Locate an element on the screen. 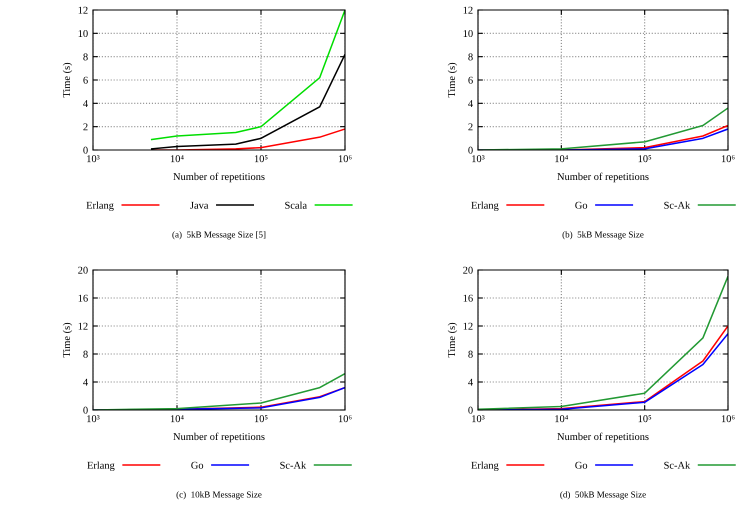  legend-label: Scala is located at coordinates (296, 205).